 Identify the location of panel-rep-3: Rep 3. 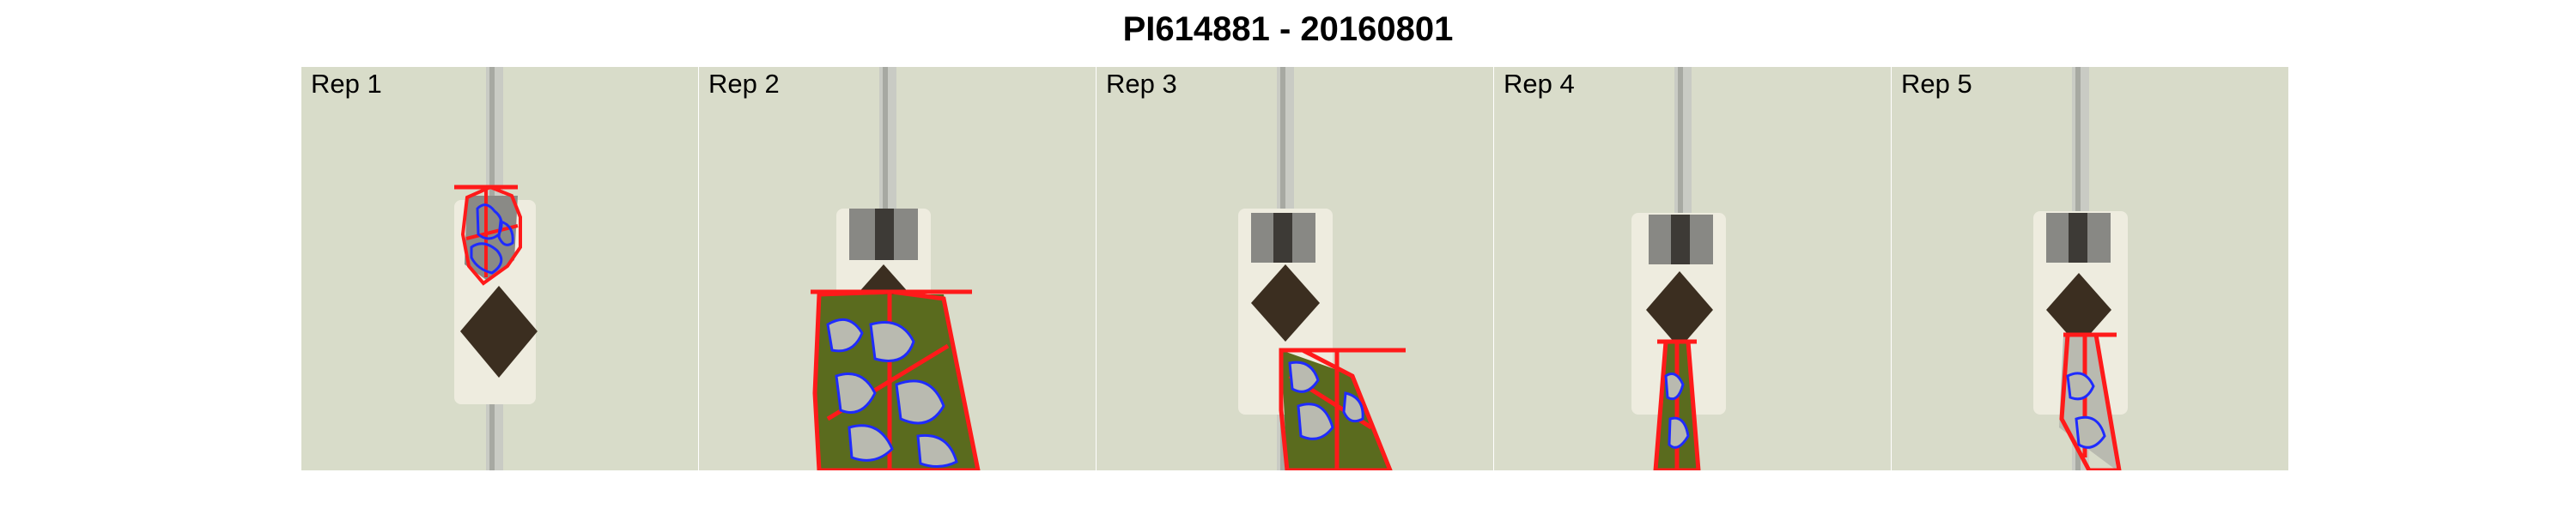
(1295, 268).